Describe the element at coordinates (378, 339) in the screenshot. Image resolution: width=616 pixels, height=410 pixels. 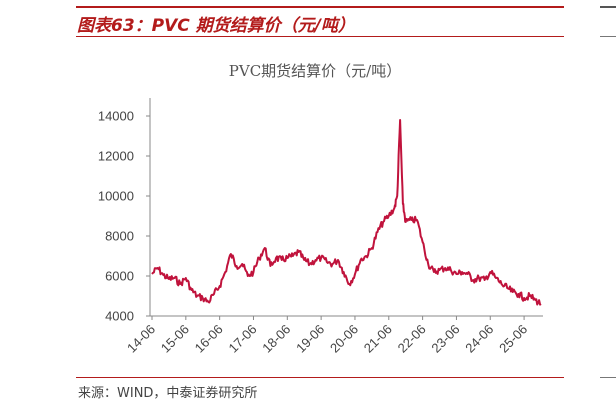
I see `x-tick-label: 21-06` at that location.